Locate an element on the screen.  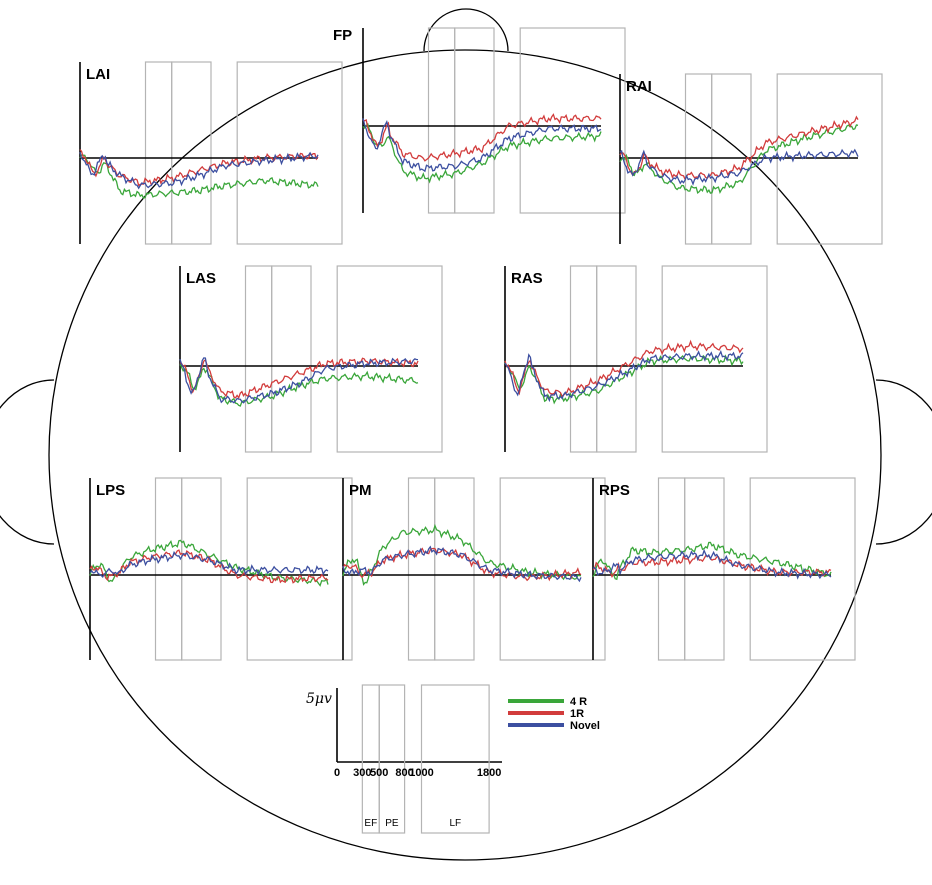
series-novel-fp is located at coordinates (482, 145).